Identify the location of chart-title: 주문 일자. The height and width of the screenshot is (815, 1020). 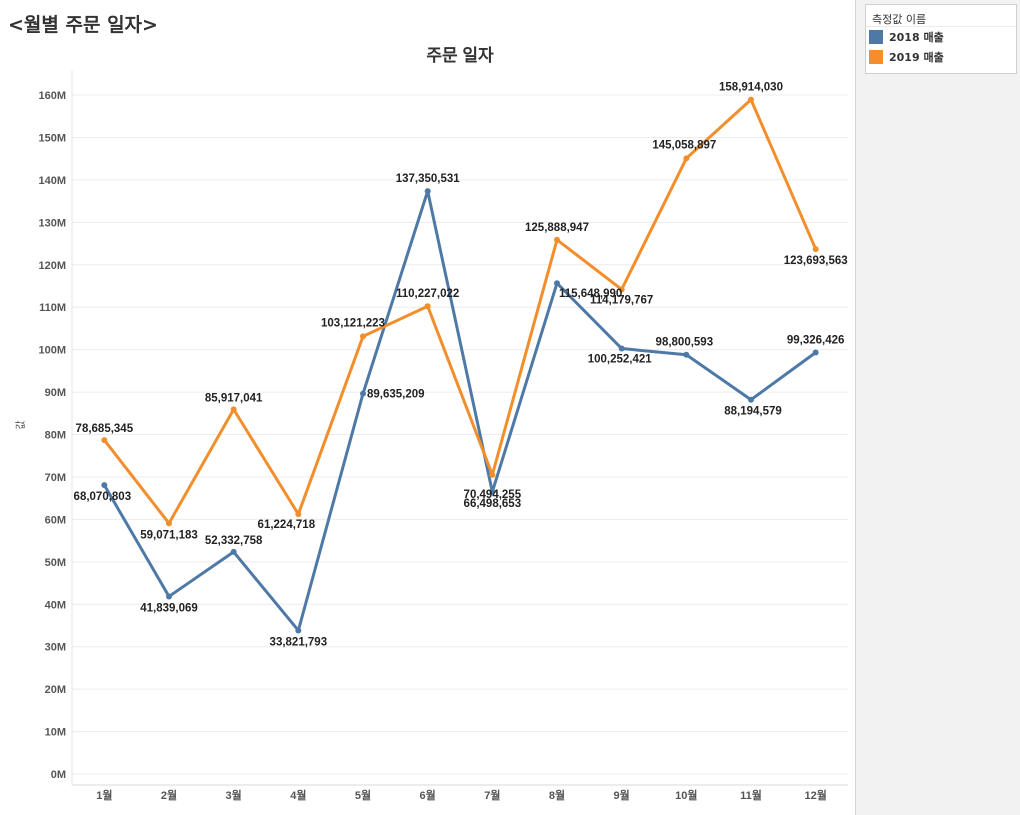
(460, 55).